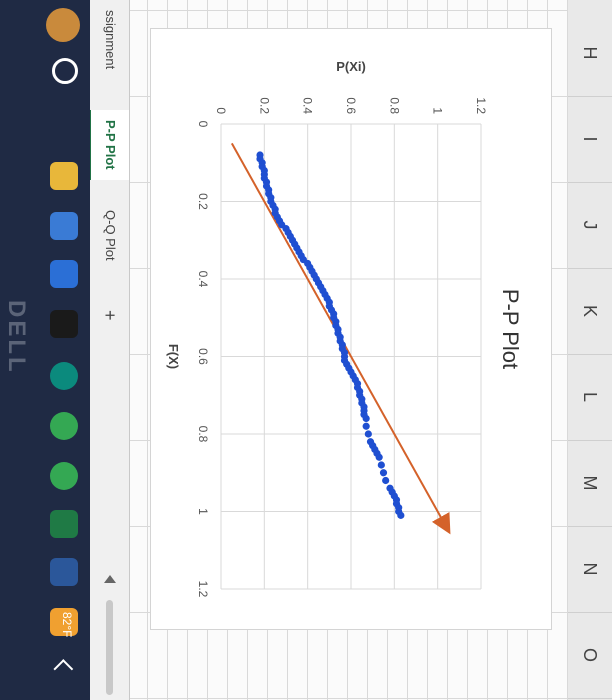 This screenshot has width=612, height=700. I want to click on y-tick-label: 1, so click(438, 110).